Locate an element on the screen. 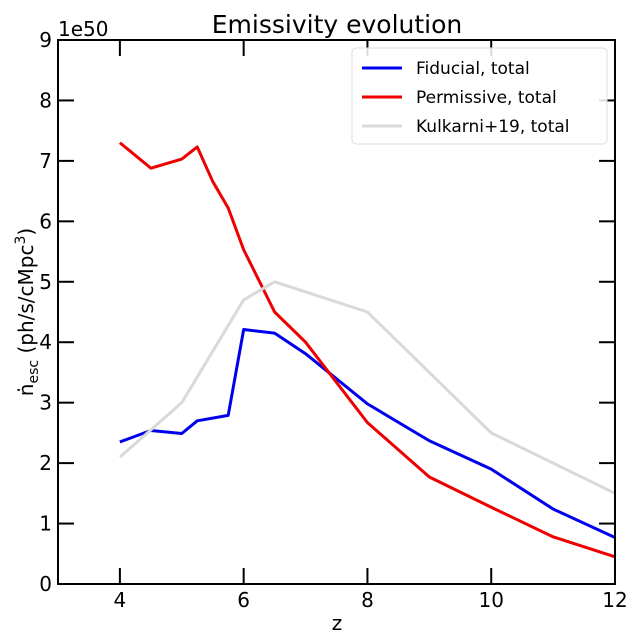 This screenshot has width=630, height=639. x-tick-label: 6 is located at coordinates (243, 600).